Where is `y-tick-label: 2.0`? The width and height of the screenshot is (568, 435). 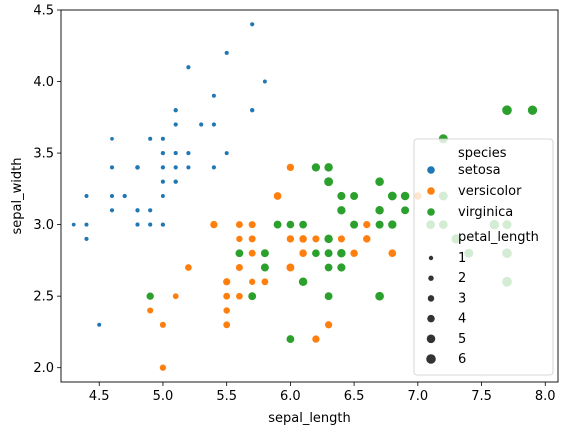 y-tick-label: 2.0 is located at coordinates (43, 368).